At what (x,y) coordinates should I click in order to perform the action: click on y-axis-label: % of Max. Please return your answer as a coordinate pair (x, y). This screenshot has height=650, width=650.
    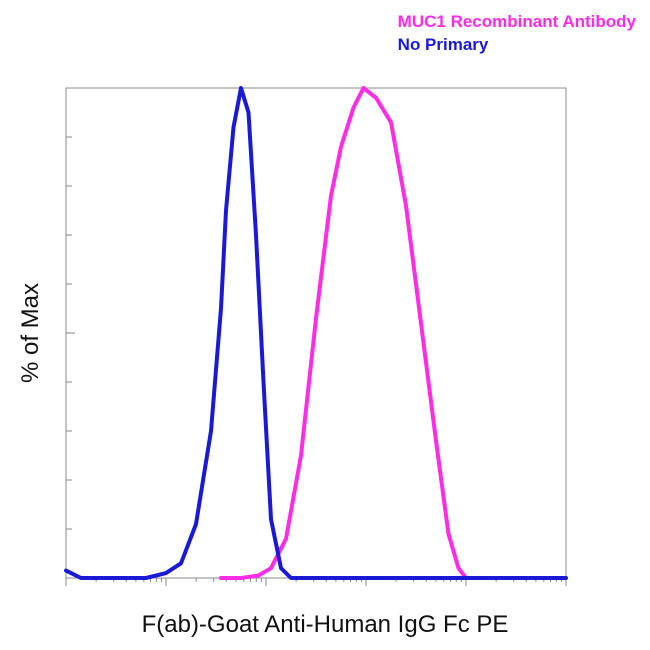
    Looking at the image, I should click on (30, 333).